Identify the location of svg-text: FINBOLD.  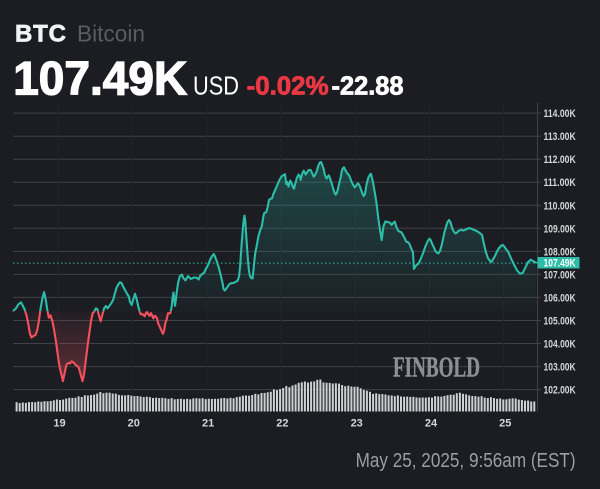
(436, 368).